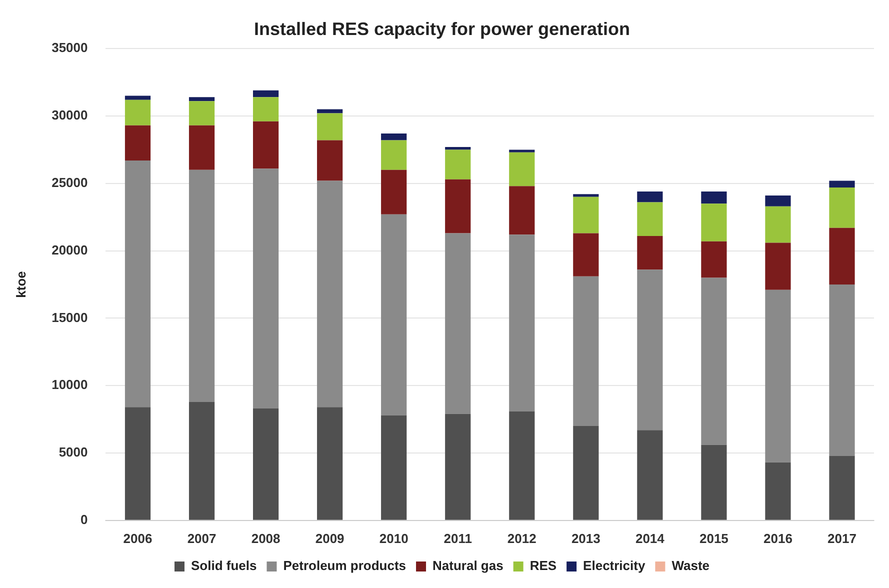 The image size is (889, 588). What do you see at coordinates (265, 538) in the screenshot?
I see `x-tick-label: 2008` at bounding box center [265, 538].